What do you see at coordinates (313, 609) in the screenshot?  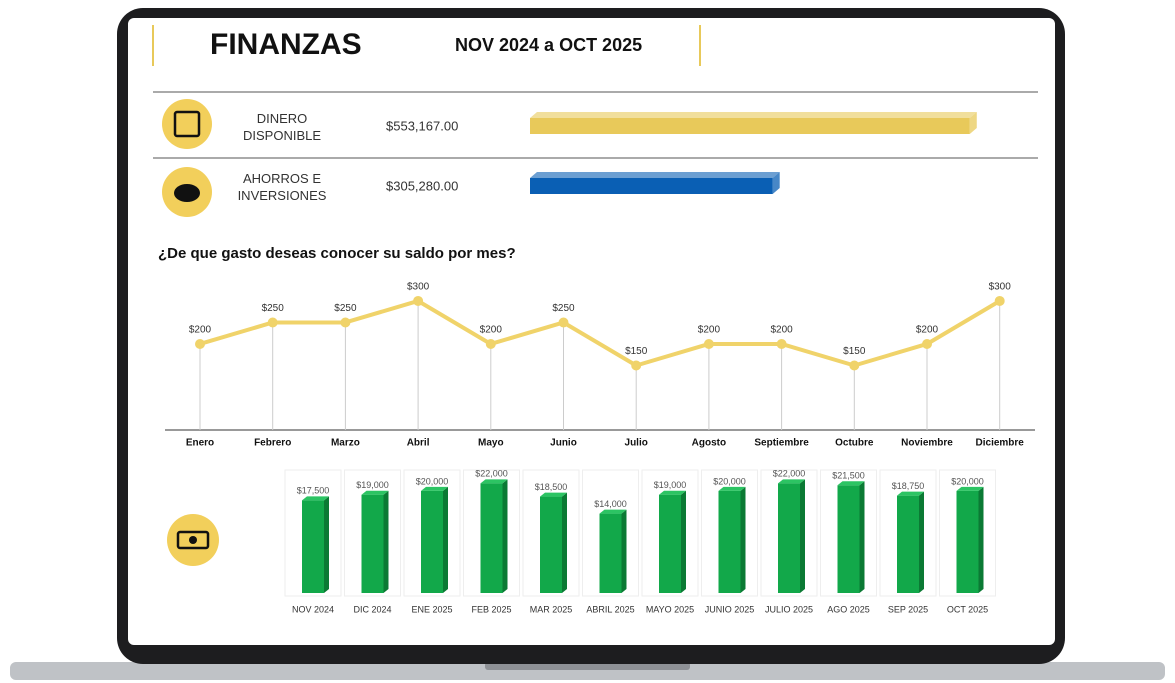 I see `x-tick-label: NOV 2024` at bounding box center [313, 609].